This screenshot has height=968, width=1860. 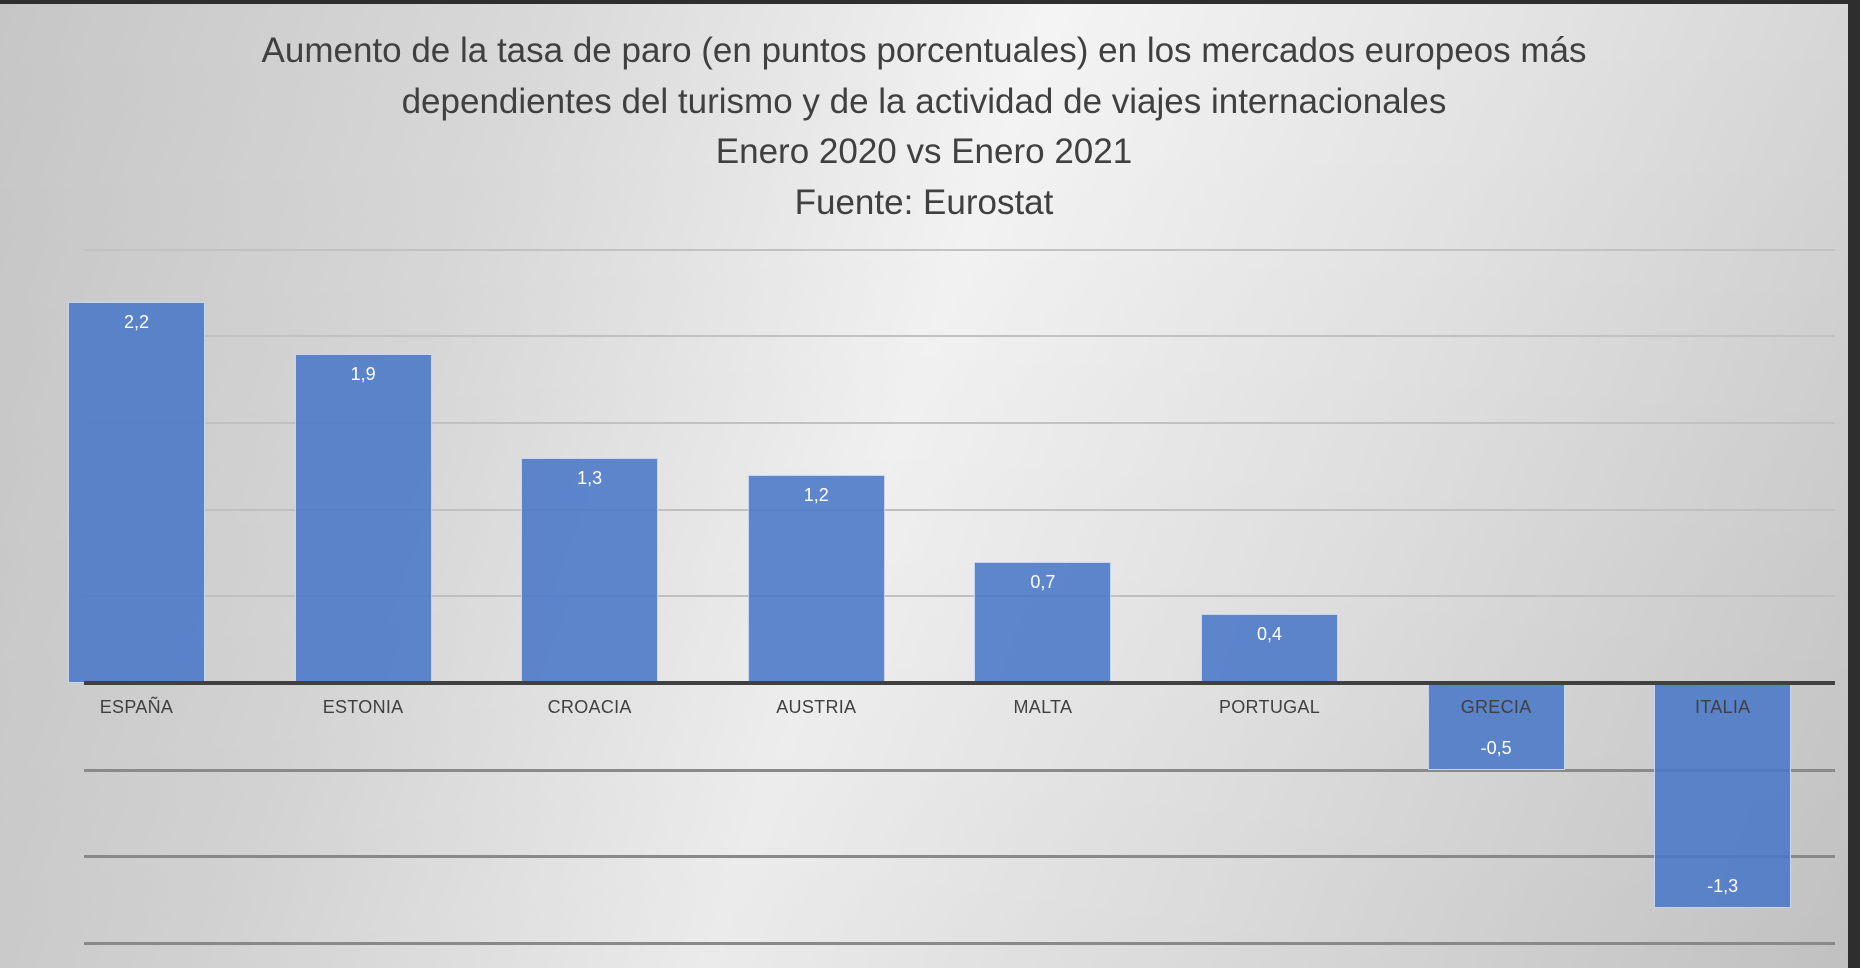 I want to click on bar-estonia, so click(x=363, y=518).